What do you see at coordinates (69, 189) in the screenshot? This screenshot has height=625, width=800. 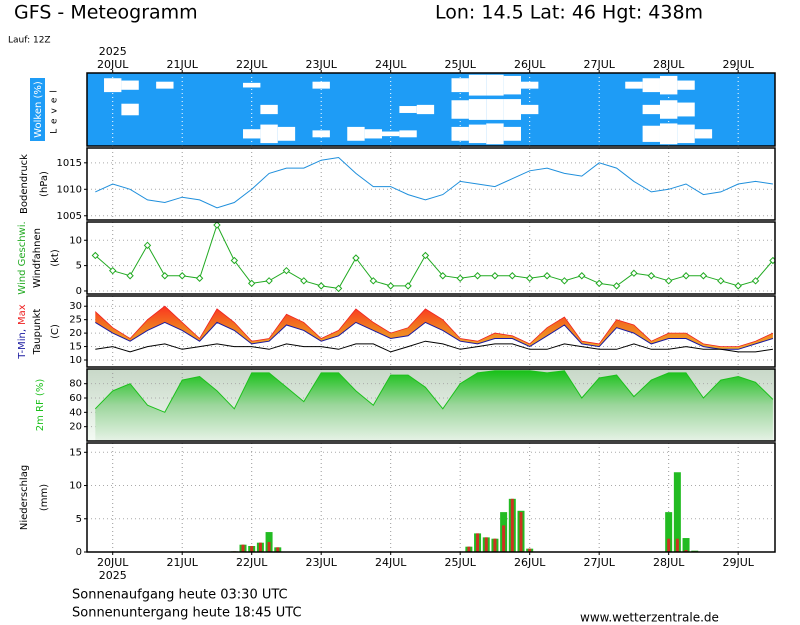 I see `y-tick-label: 1010` at bounding box center [69, 189].